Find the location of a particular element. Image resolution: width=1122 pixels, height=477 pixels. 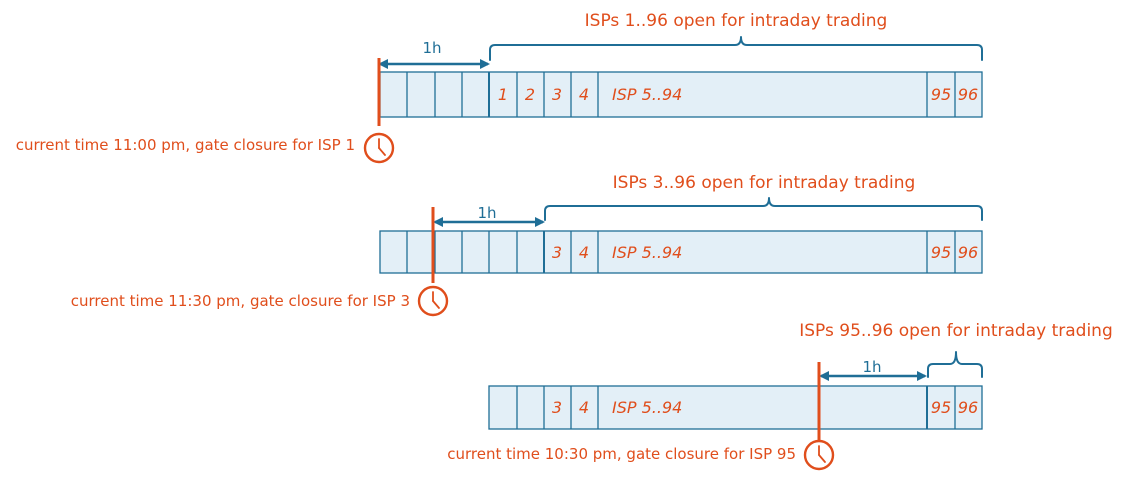

open-isps-label: ISPs 3..96 open for intraday trading is located at coordinates (764, 183).